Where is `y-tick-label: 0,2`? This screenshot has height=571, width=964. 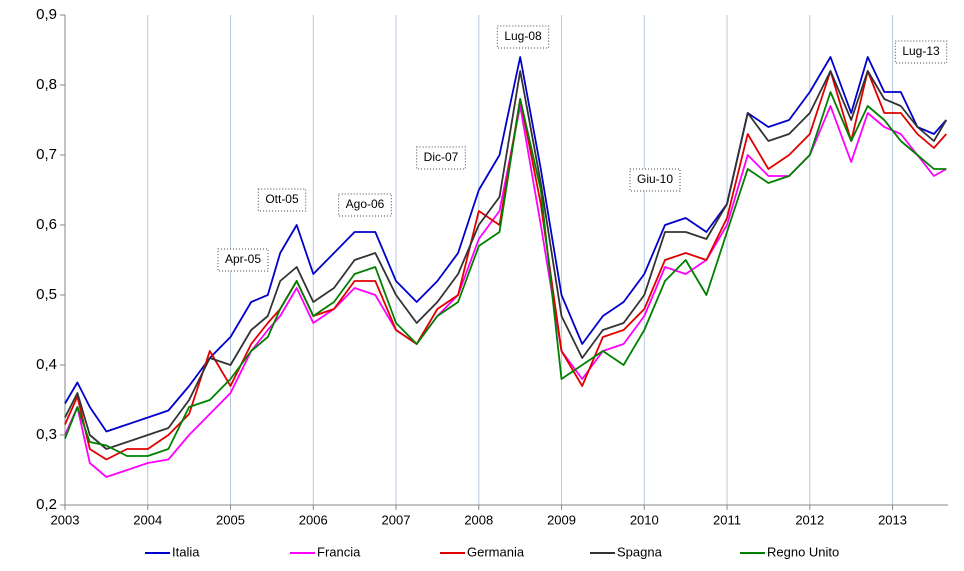
y-tick-label: 0,2 is located at coordinates (46, 504).